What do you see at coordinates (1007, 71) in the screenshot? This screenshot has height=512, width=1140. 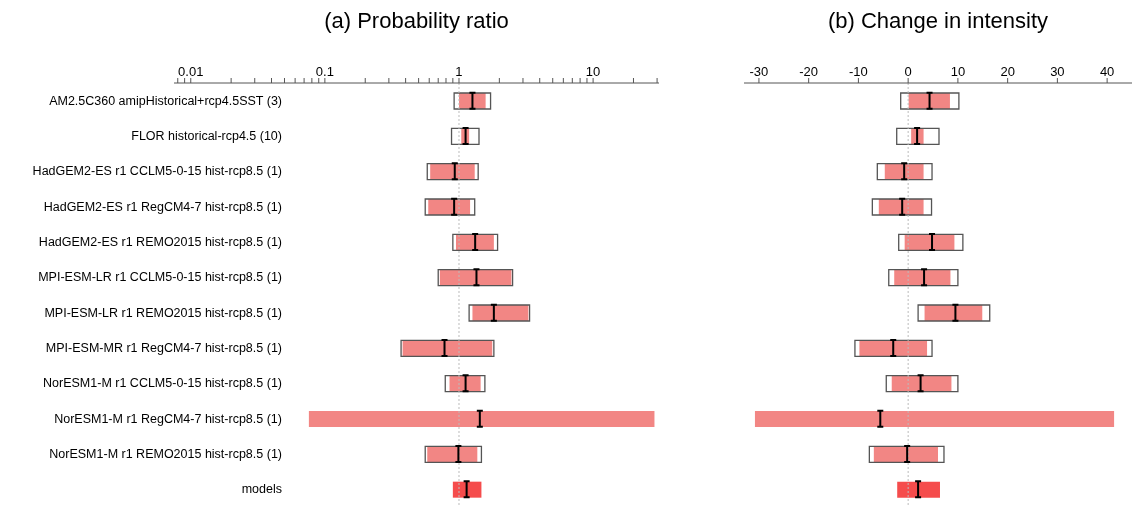 I see `x-tick-label: 20` at bounding box center [1007, 71].